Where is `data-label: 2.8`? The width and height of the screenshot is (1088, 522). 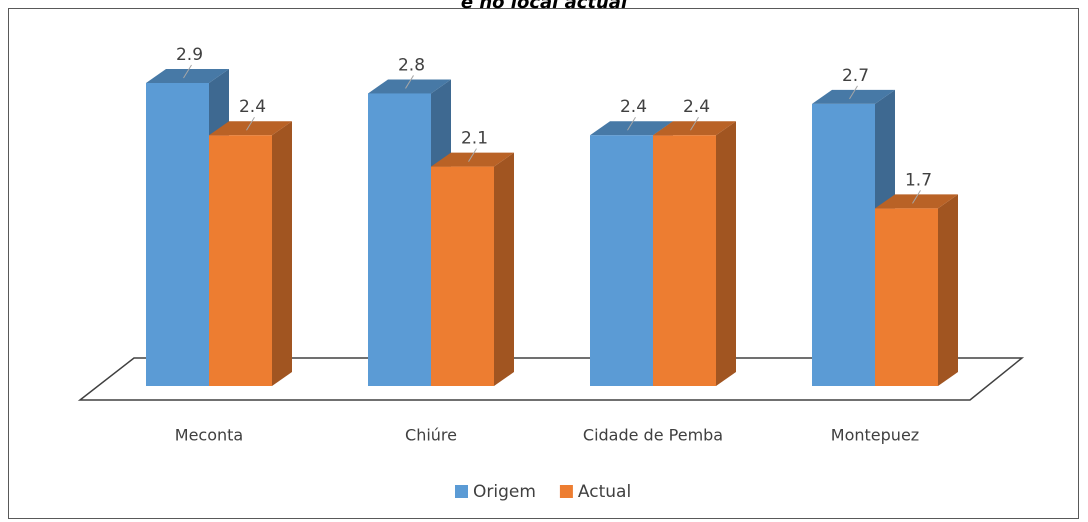 data-label: 2.8 is located at coordinates (411, 65).